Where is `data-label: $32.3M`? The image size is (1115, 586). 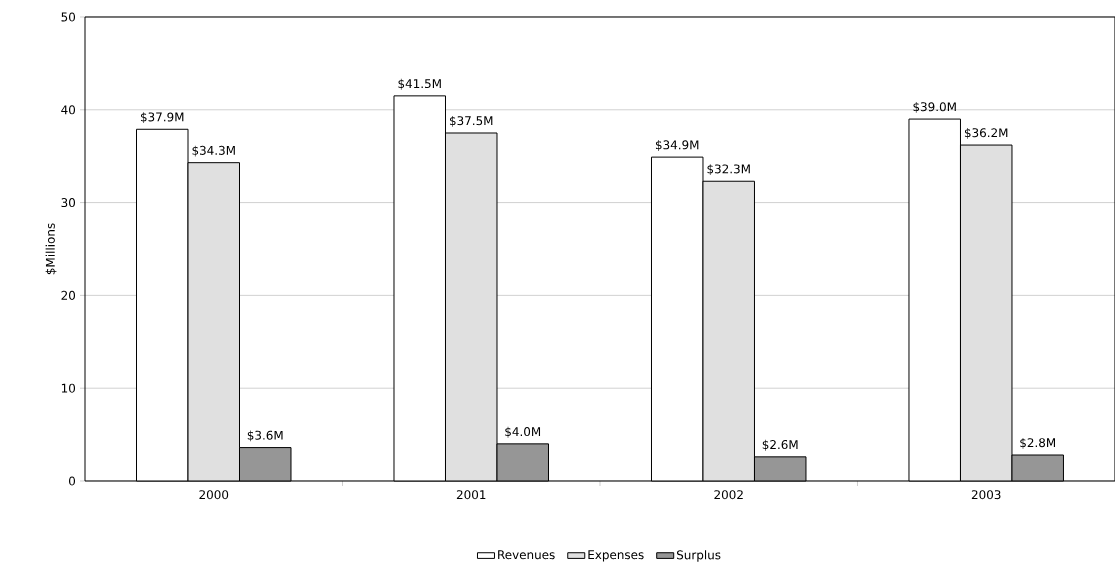 data-label: $32.3M is located at coordinates (728, 170).